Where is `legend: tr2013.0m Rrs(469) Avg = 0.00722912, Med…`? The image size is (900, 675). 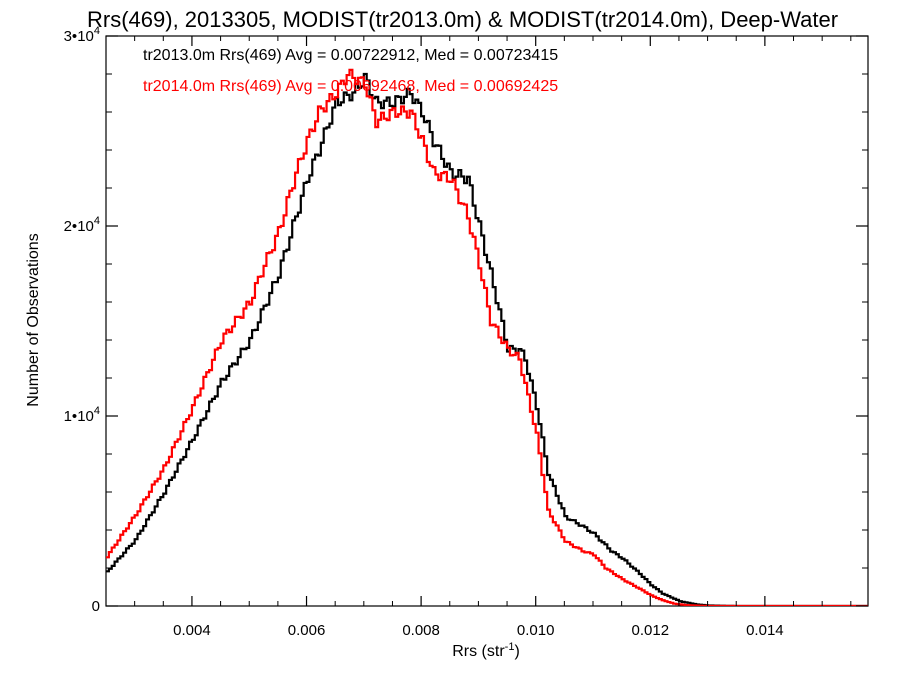
legend: tr2013.0m Rrs(469) Avg = 0.00722912, Med… is located at coordinates (350, 71).